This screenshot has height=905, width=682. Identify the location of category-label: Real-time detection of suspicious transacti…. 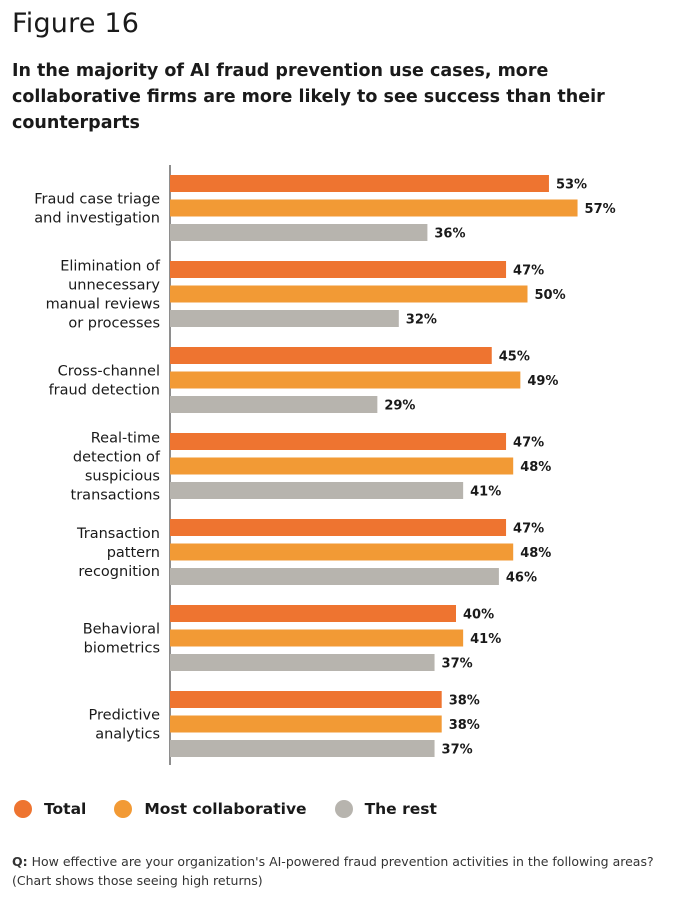
(116, 467).